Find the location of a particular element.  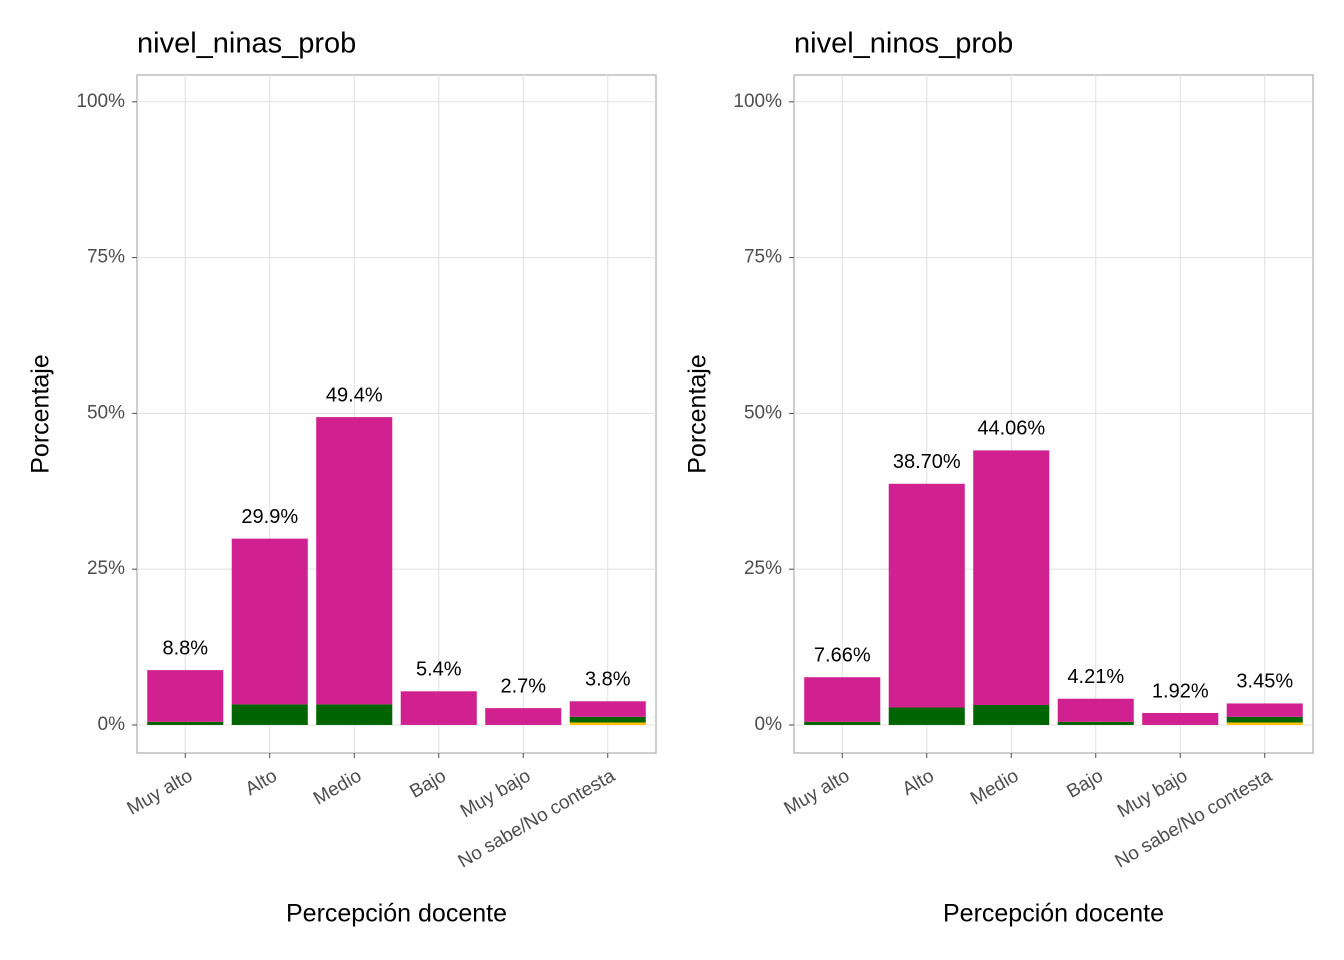

total-label: 44.06% is located at coordinates (1011, 429).